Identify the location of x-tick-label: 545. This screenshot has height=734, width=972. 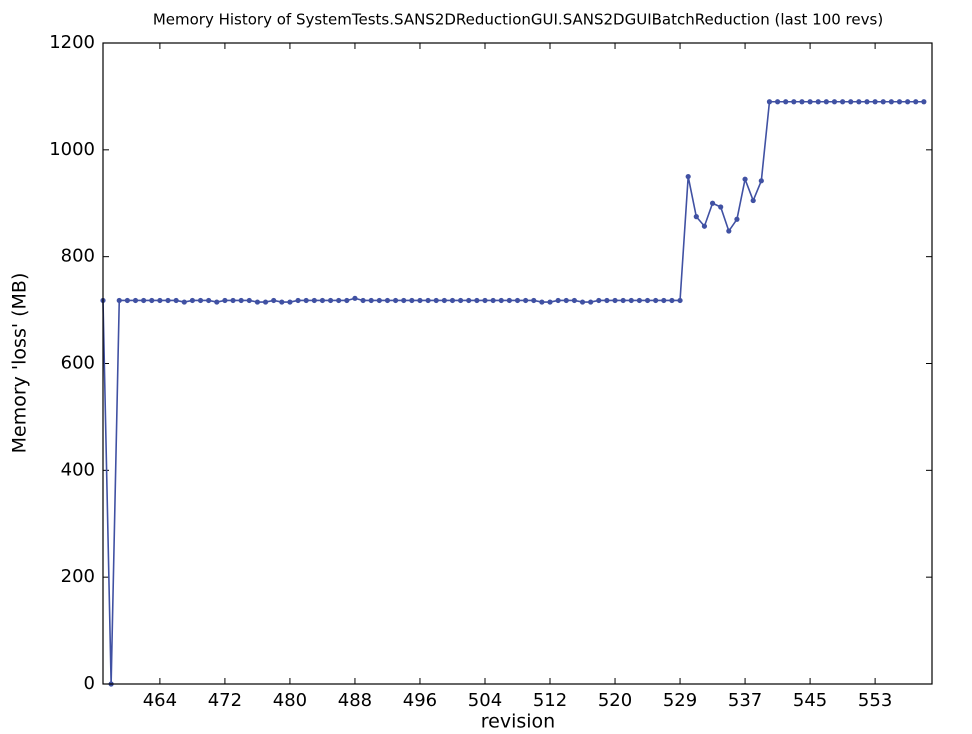
(810, 700).